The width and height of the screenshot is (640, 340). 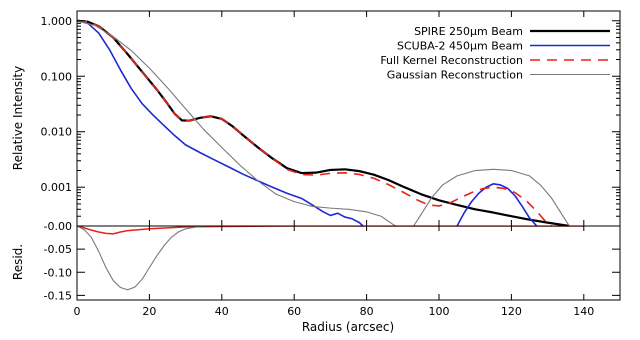 What do you see at coordinates (439, 311) in the screenshot?
I see `x-tick-label: 100` at bounding box center [439, 311].